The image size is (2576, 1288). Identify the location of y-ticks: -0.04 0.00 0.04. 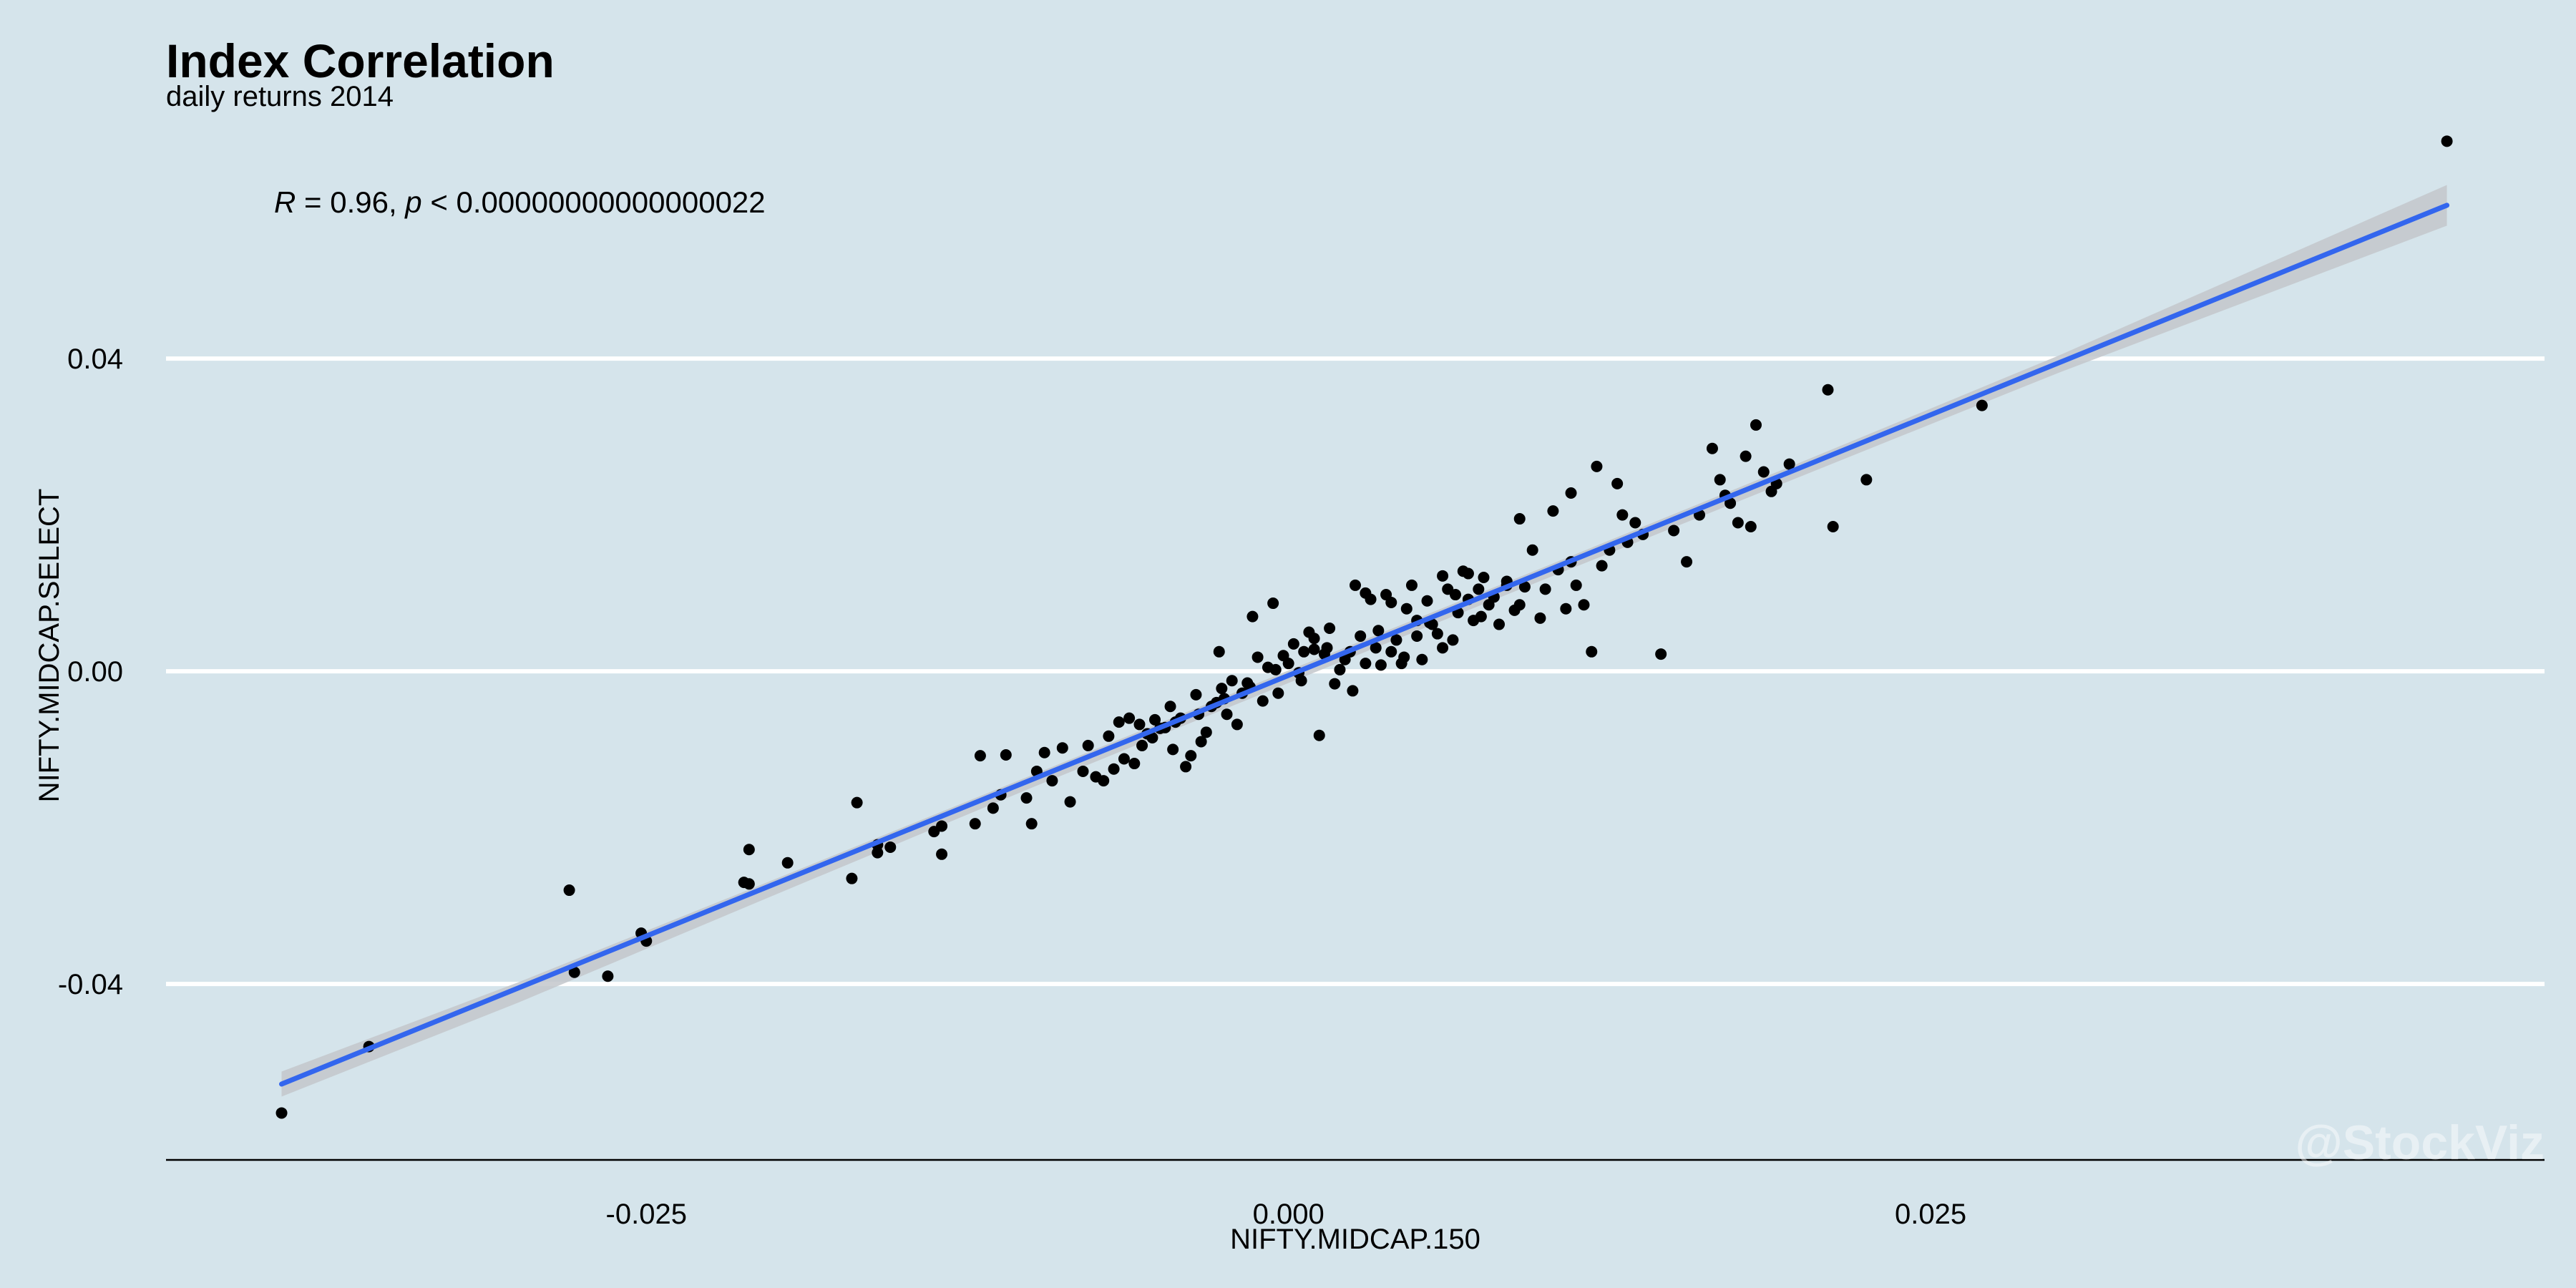
(90, 671).